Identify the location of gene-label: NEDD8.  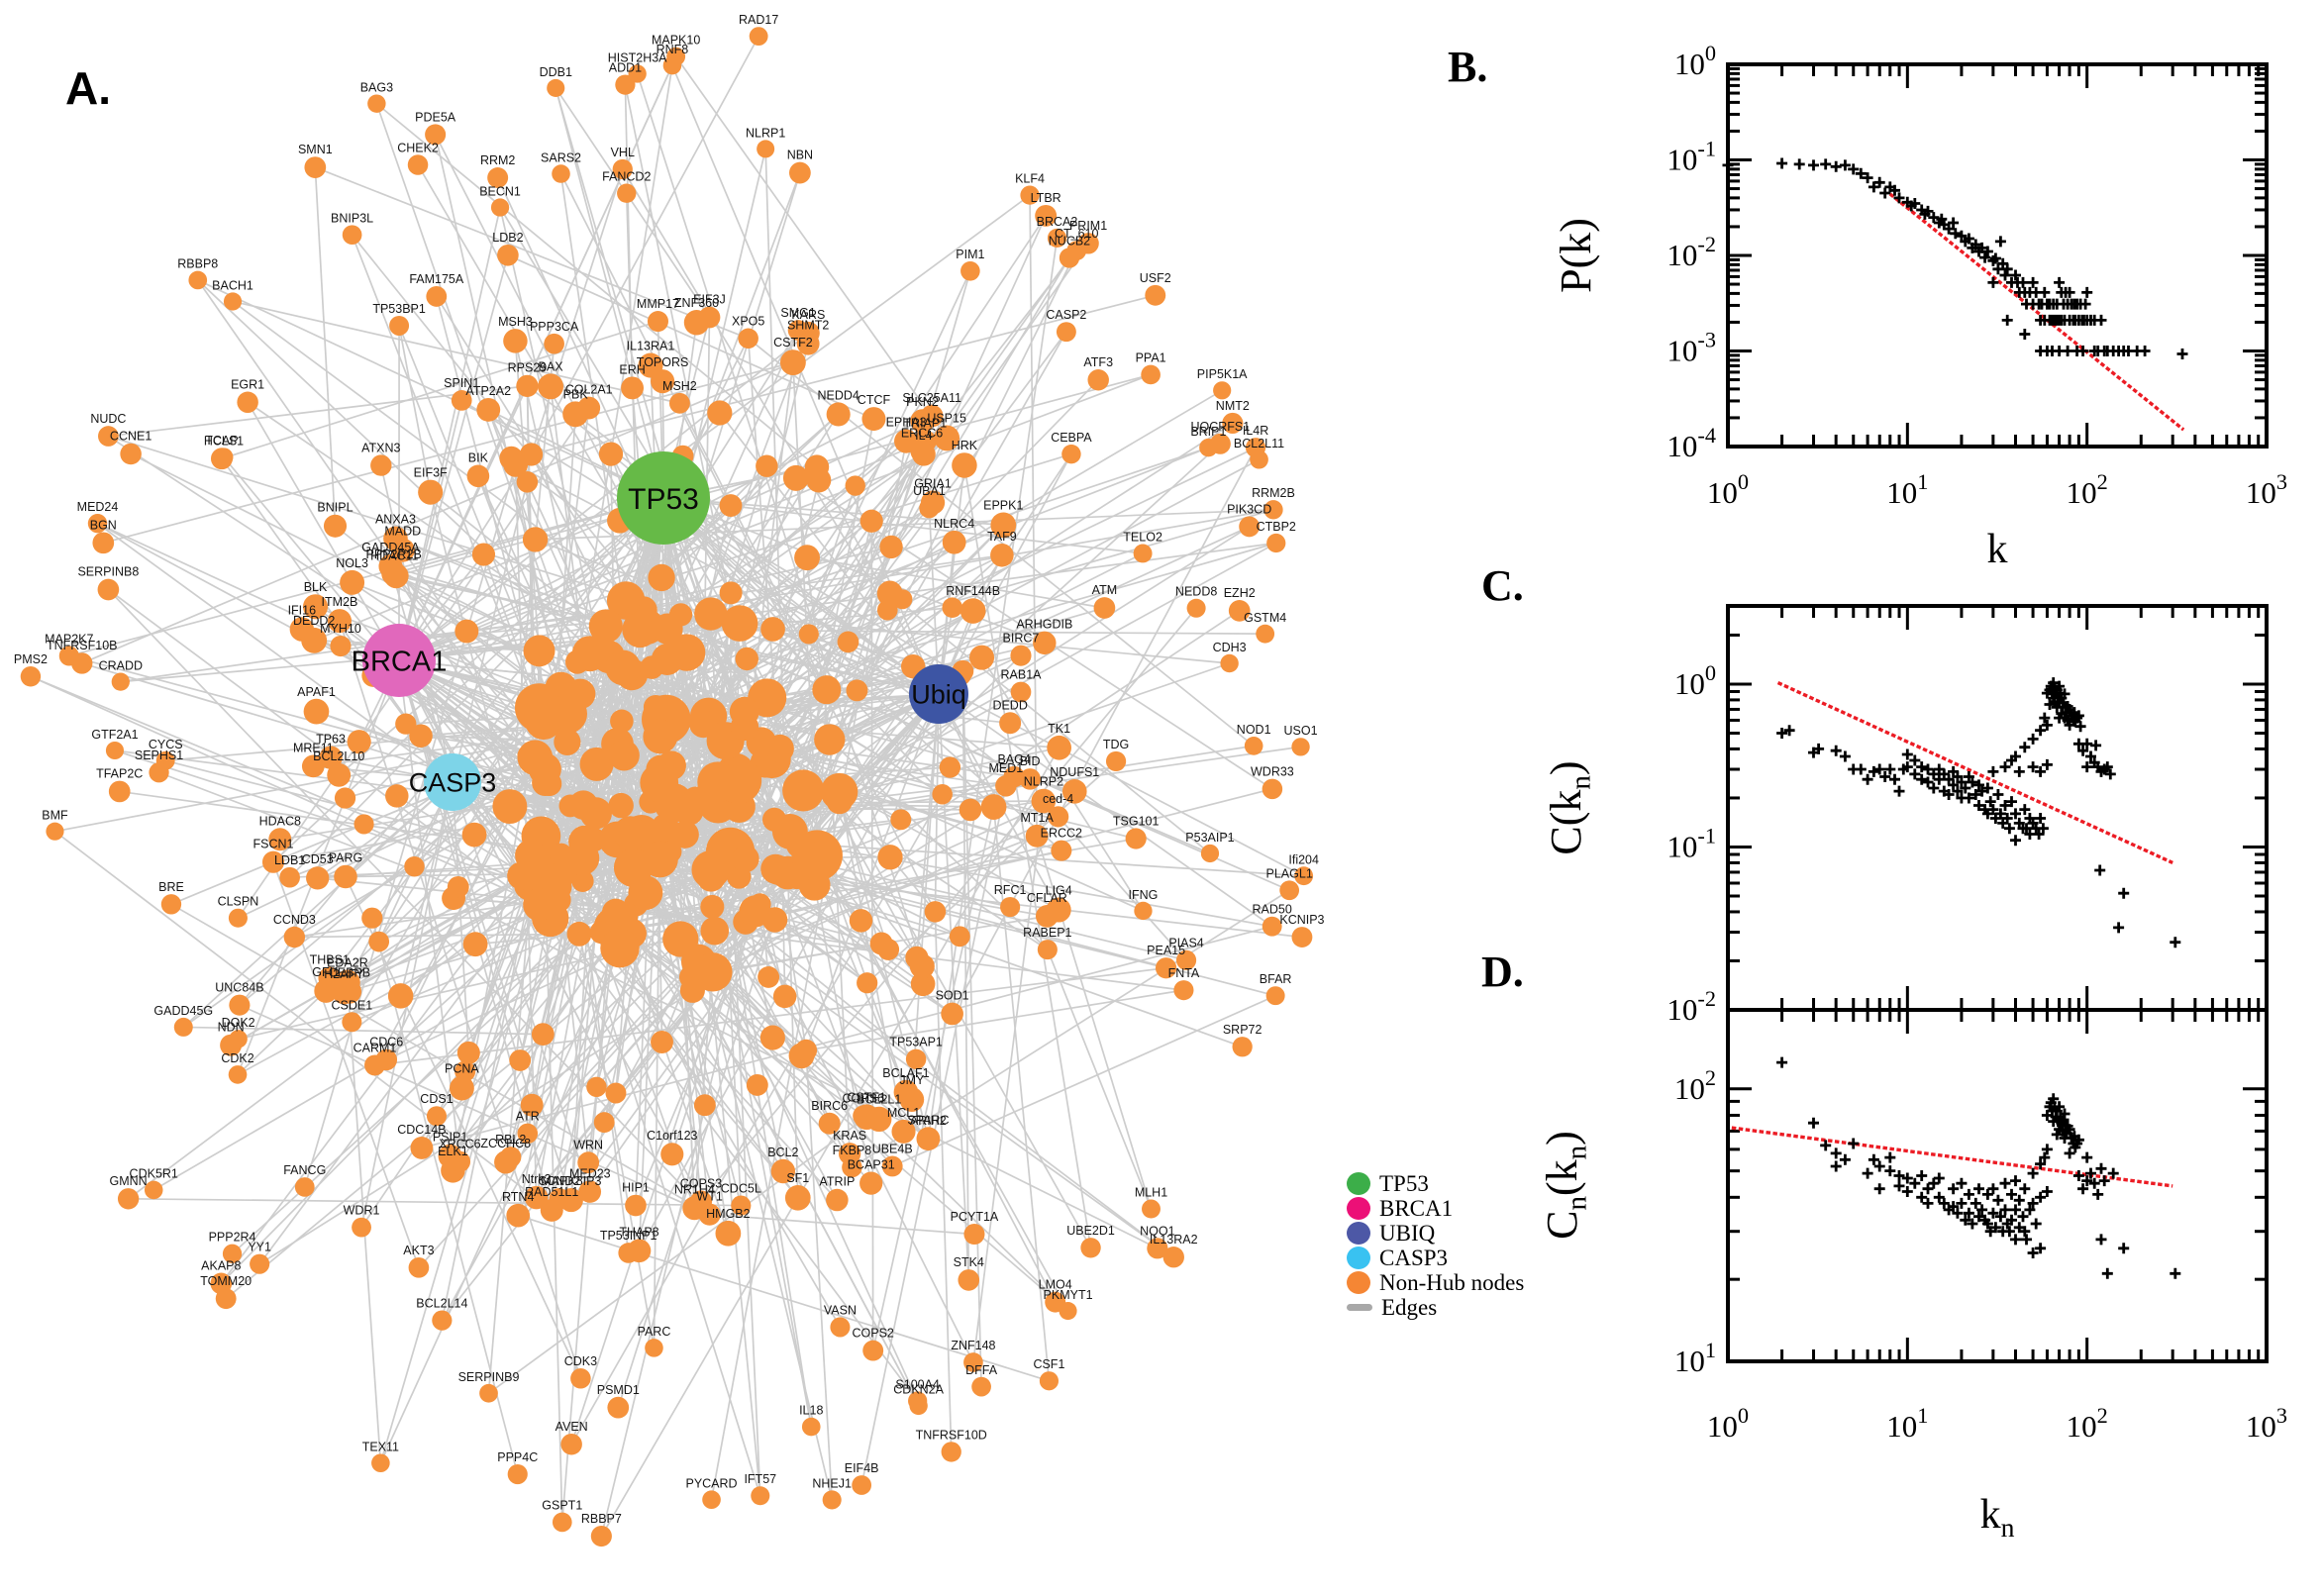
(1196, 592).